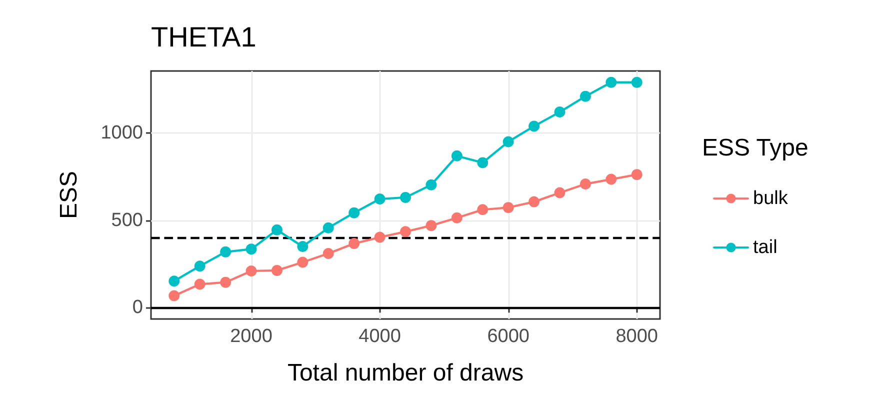 The image size is (887, 404). Describe the element at coordinates (137, 307) in the screenshot. I see `y-tick-label: 0` at that location.